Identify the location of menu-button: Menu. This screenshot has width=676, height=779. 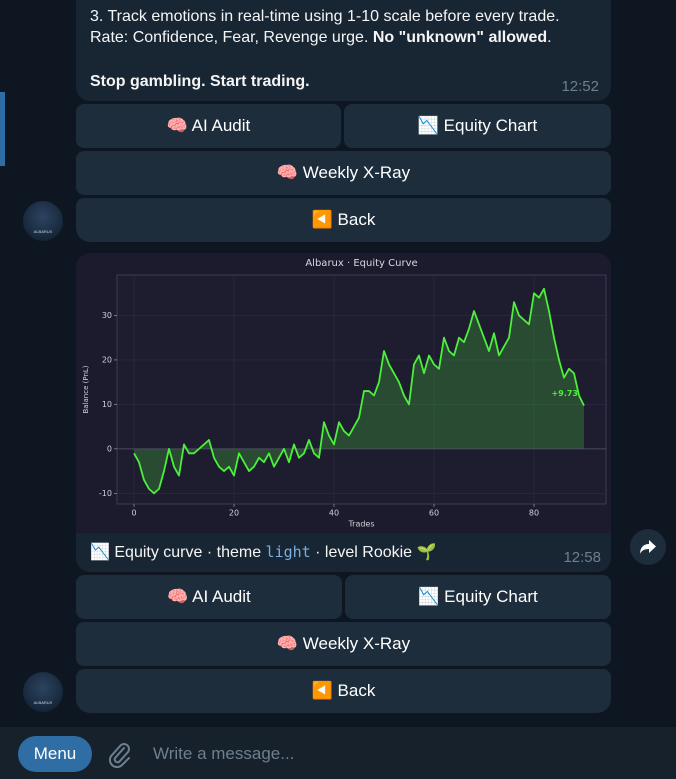
(55, 754).